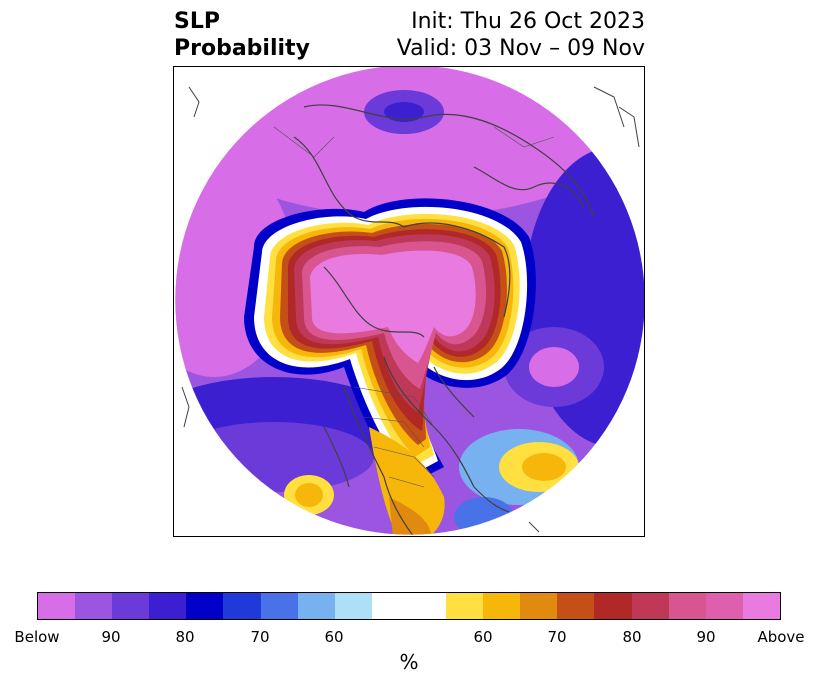  I want to click on atlantic-orange, so click(544, 467).